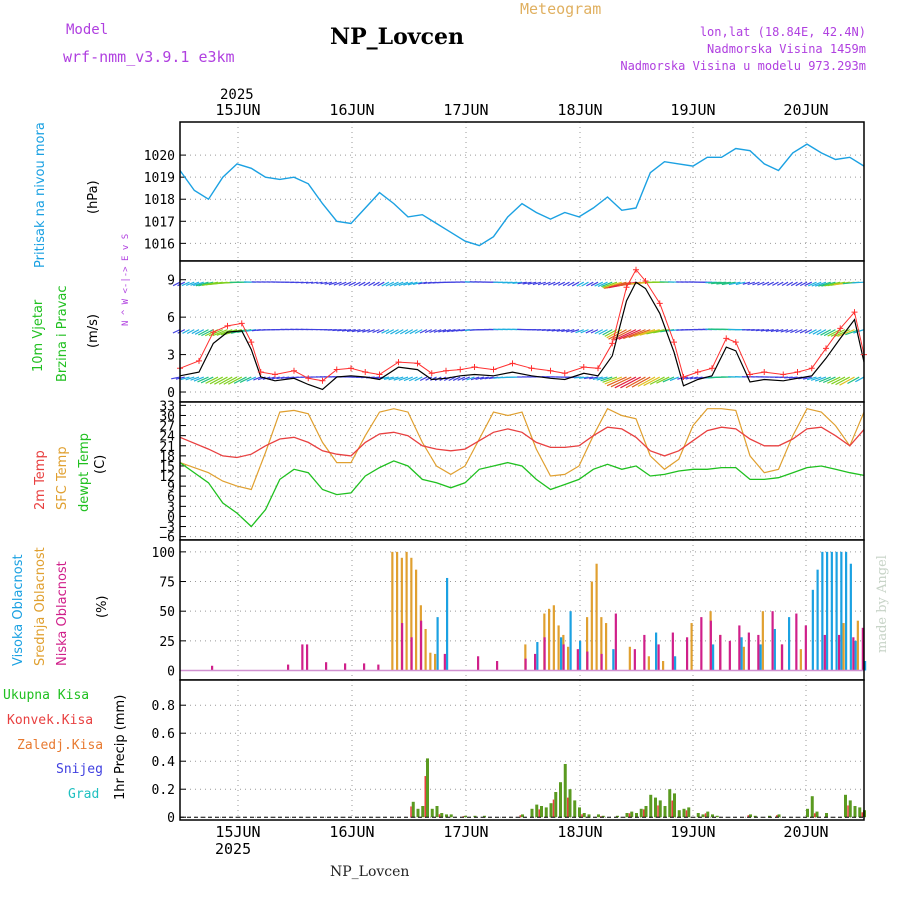 The height and width of the screenshot is (900, 900). I want to click on pressure-panel: 1016 1017 1018 1019 1020, so click(504, 191).